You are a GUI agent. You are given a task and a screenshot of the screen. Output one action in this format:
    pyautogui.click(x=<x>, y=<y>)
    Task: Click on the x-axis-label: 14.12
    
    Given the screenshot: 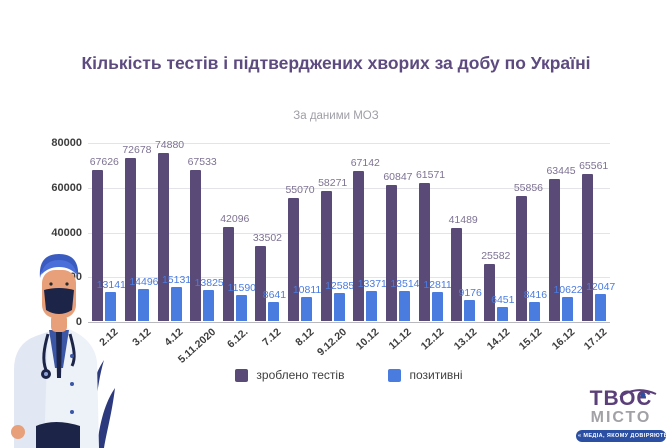 What is the action you would take?
    pyautogui.click(x=498, y=339)
    